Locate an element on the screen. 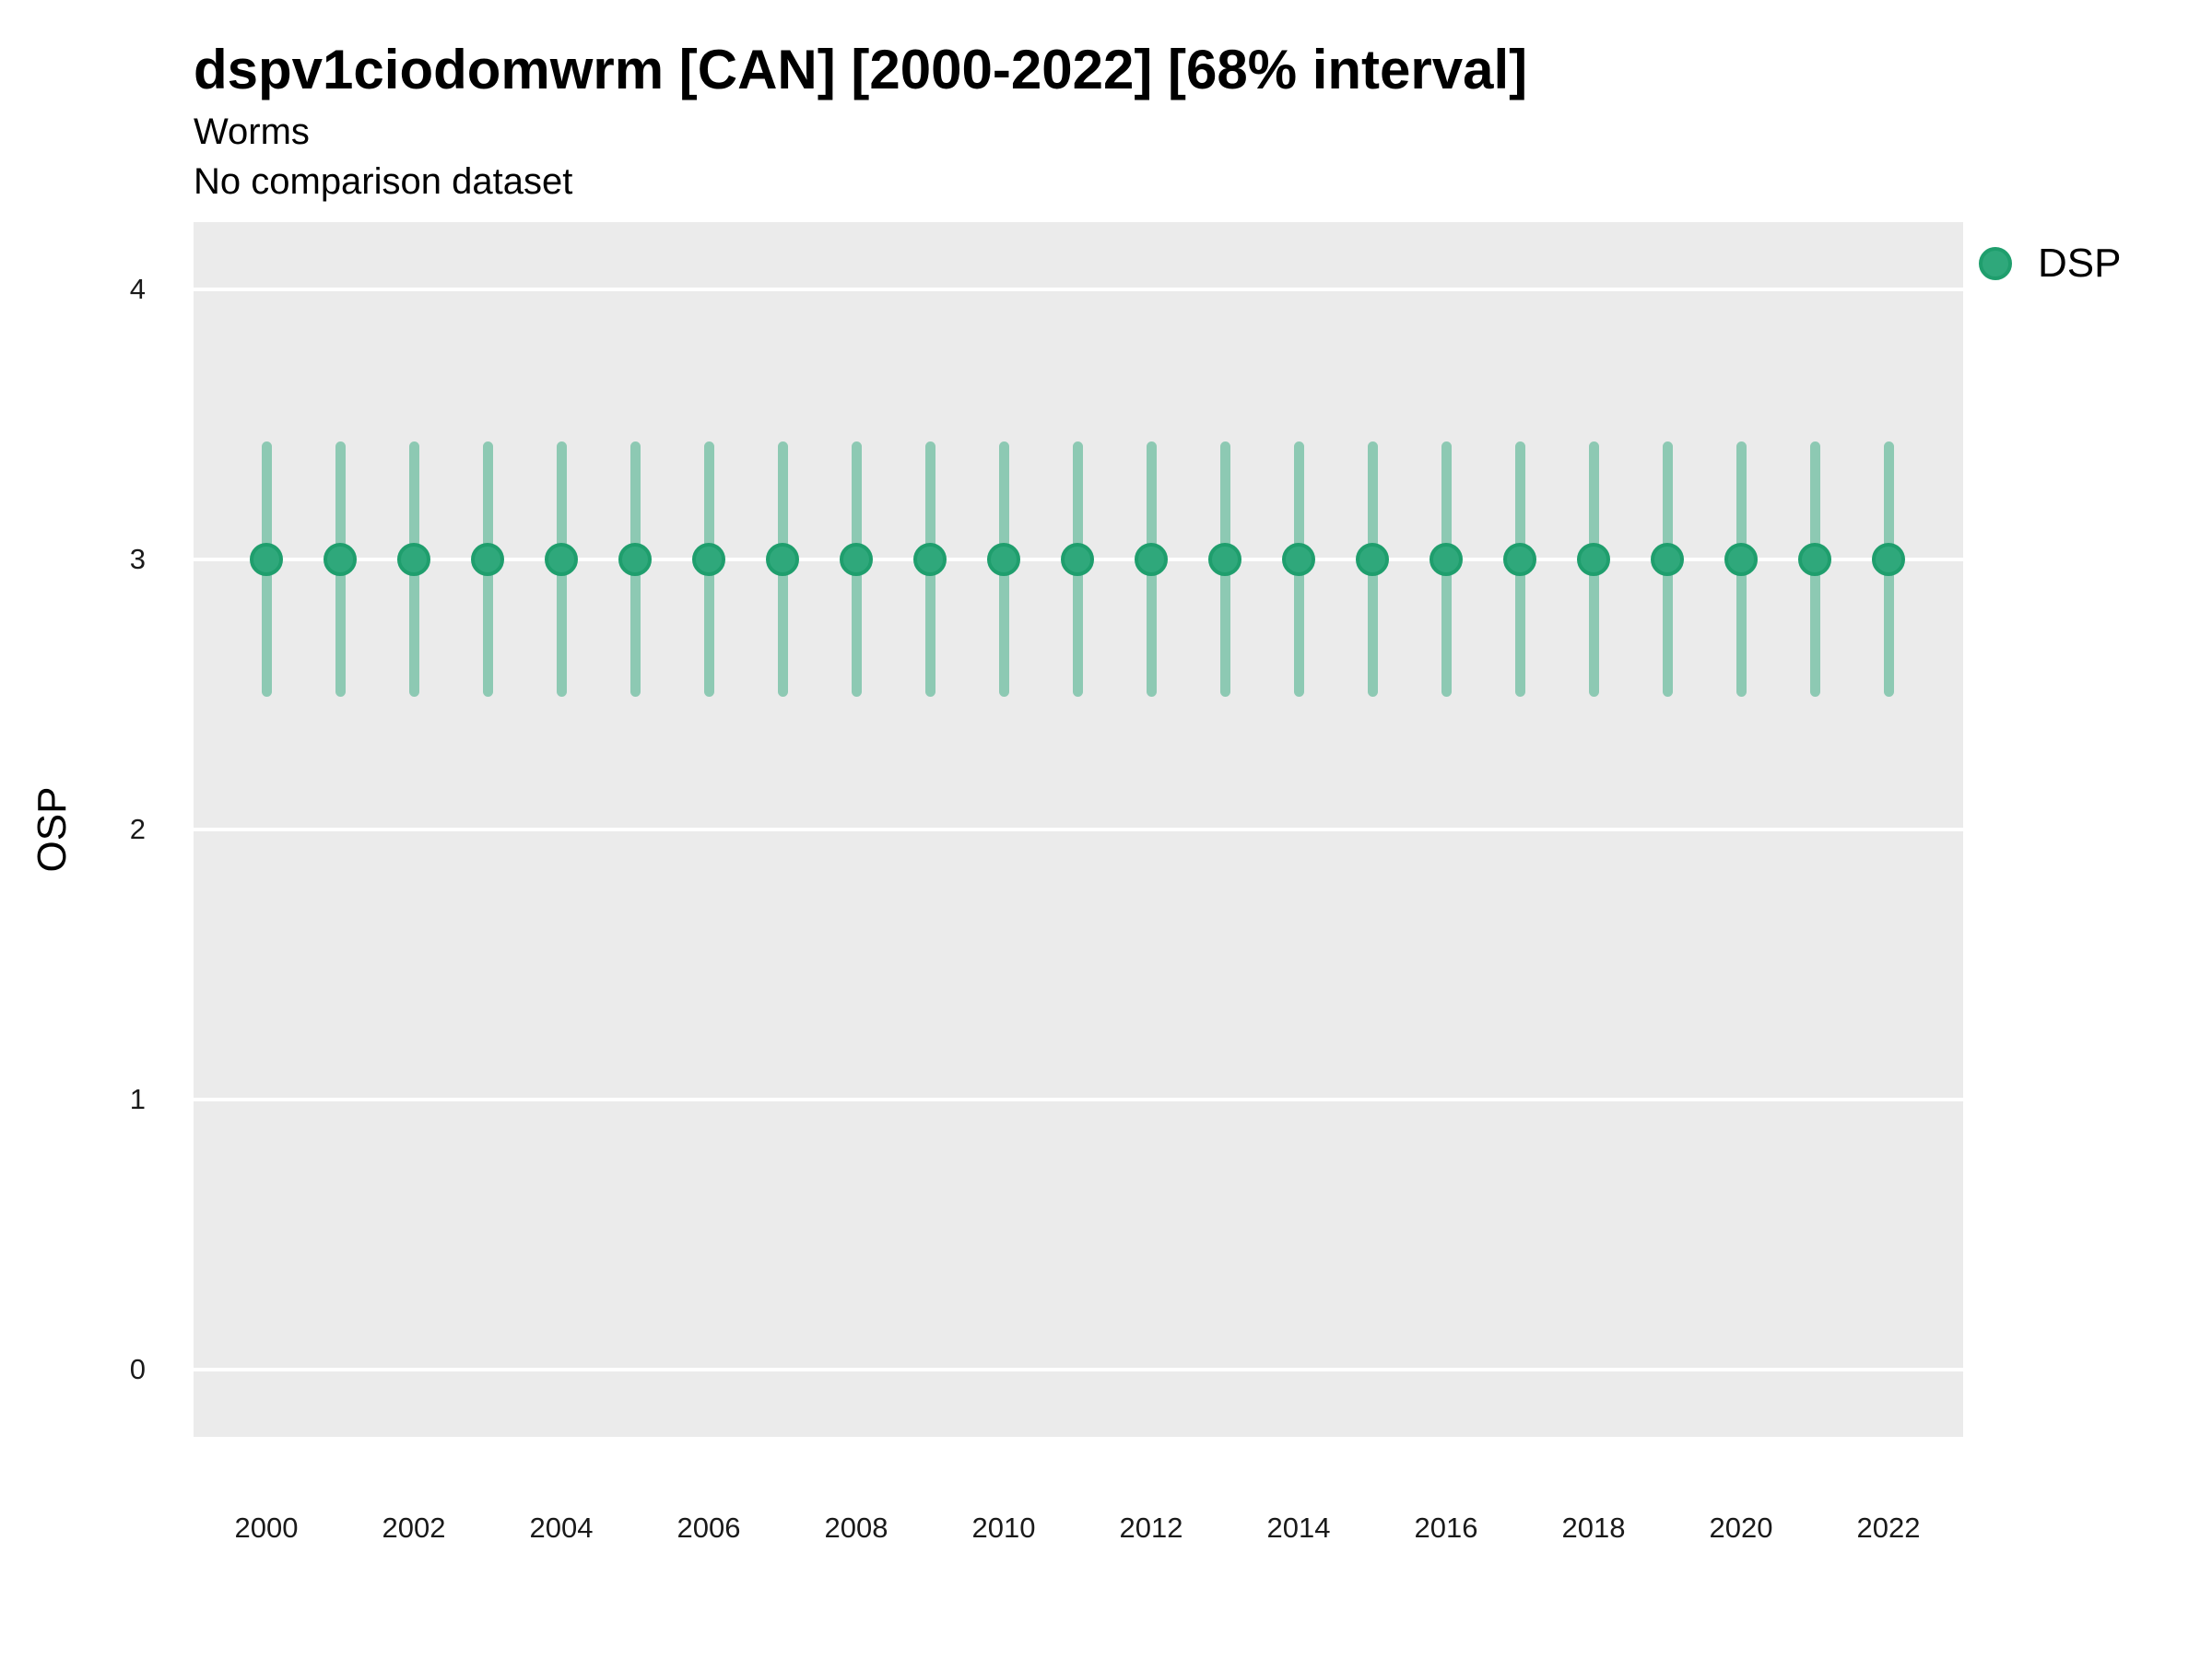 Image resolution: width=2212 pixels, height=1659 pixels. x-tick-label: 2012 is located at coordinates (1151, 1528).